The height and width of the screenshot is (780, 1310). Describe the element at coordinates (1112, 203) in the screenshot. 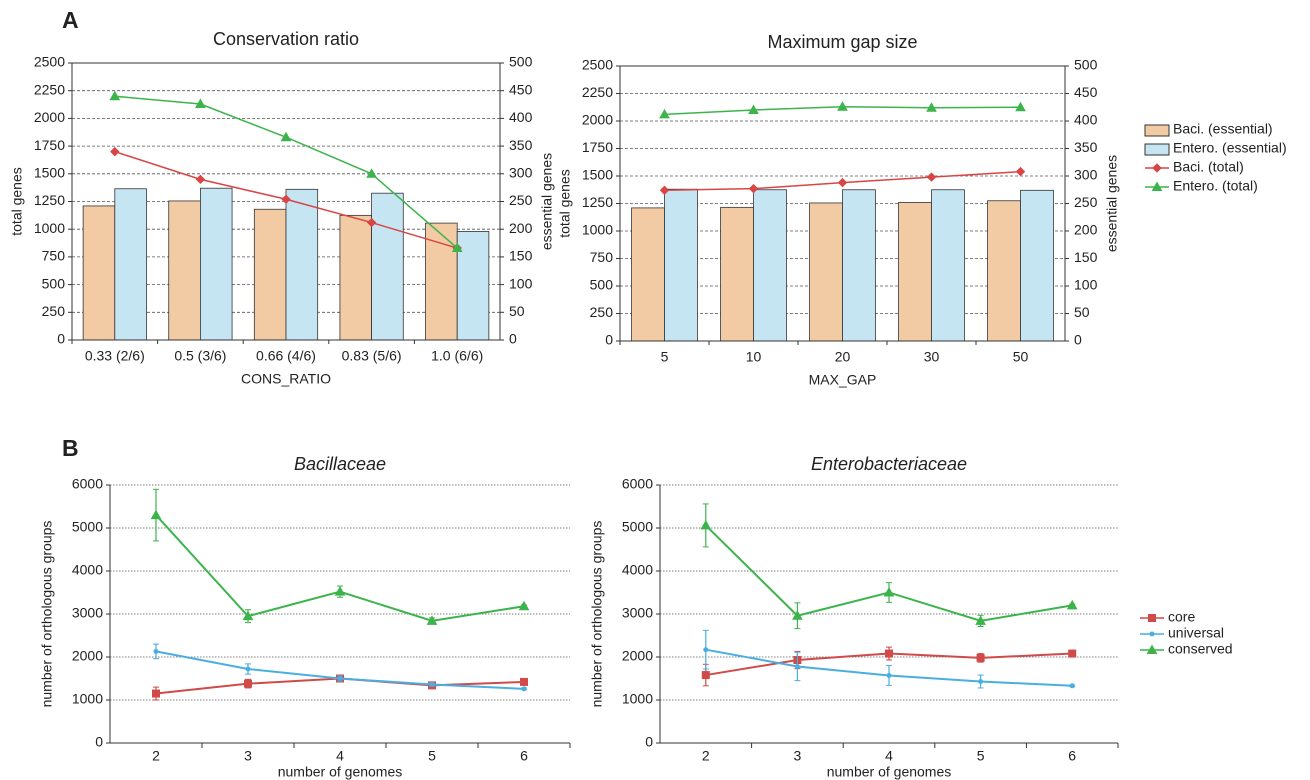

I see `y2-axis-label: essential genes` at that location.